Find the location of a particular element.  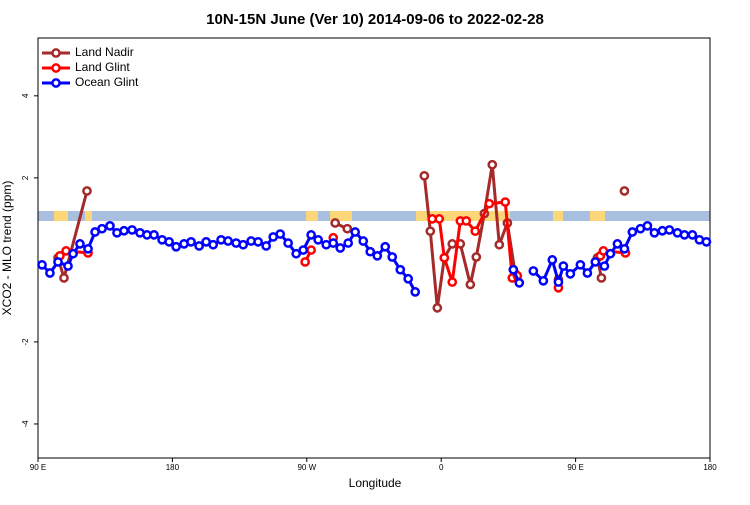

y-tick-label: 2 is located at coordinates (25, 177).